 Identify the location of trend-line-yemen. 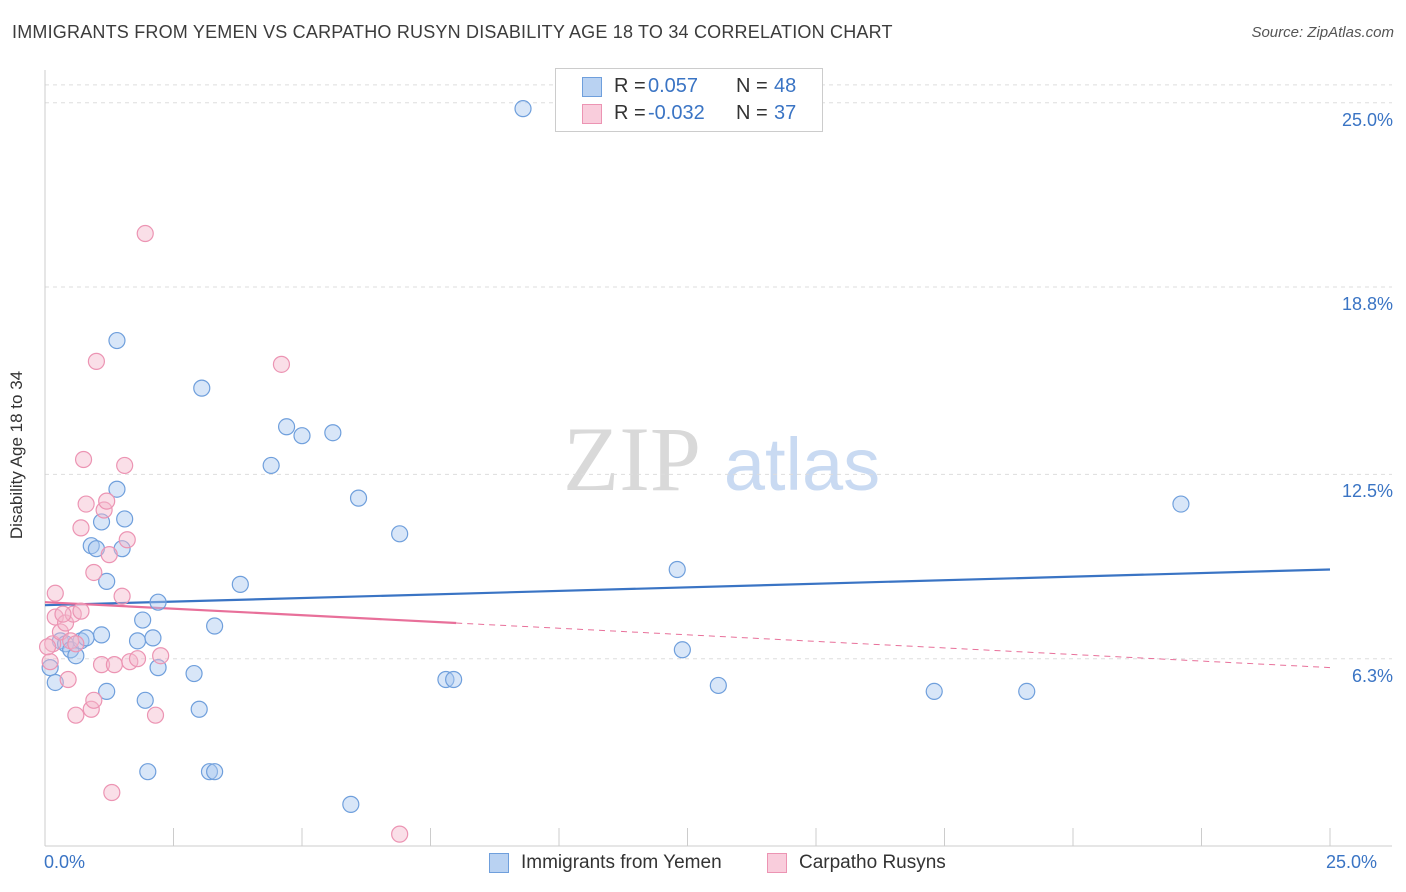
(687, 587).